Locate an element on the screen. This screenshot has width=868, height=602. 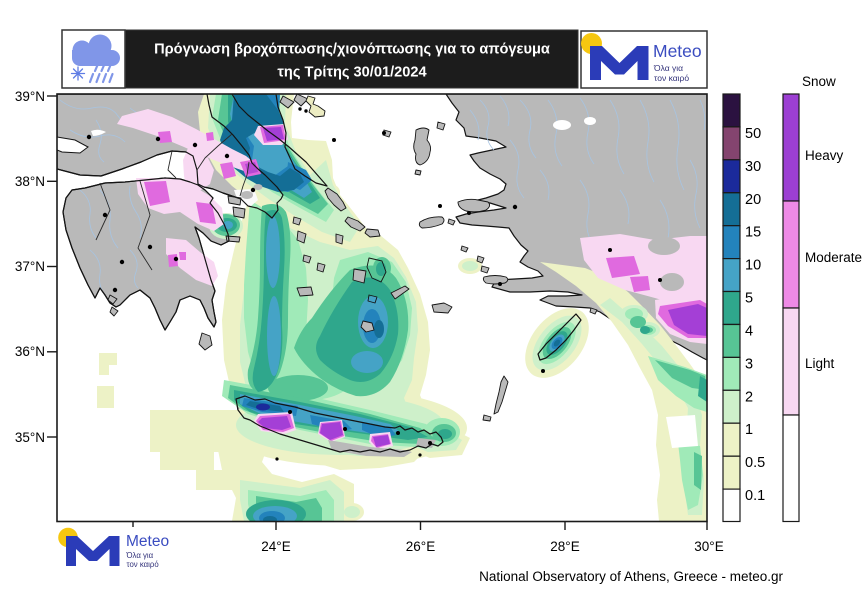
svg-text: Heavy is located at coordinates (824, 155).